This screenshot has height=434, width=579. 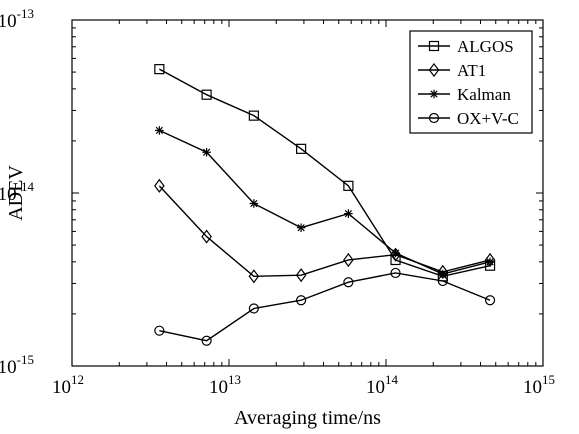 I want to click on x-tick-label: 1015, so click(x=539, y=385).